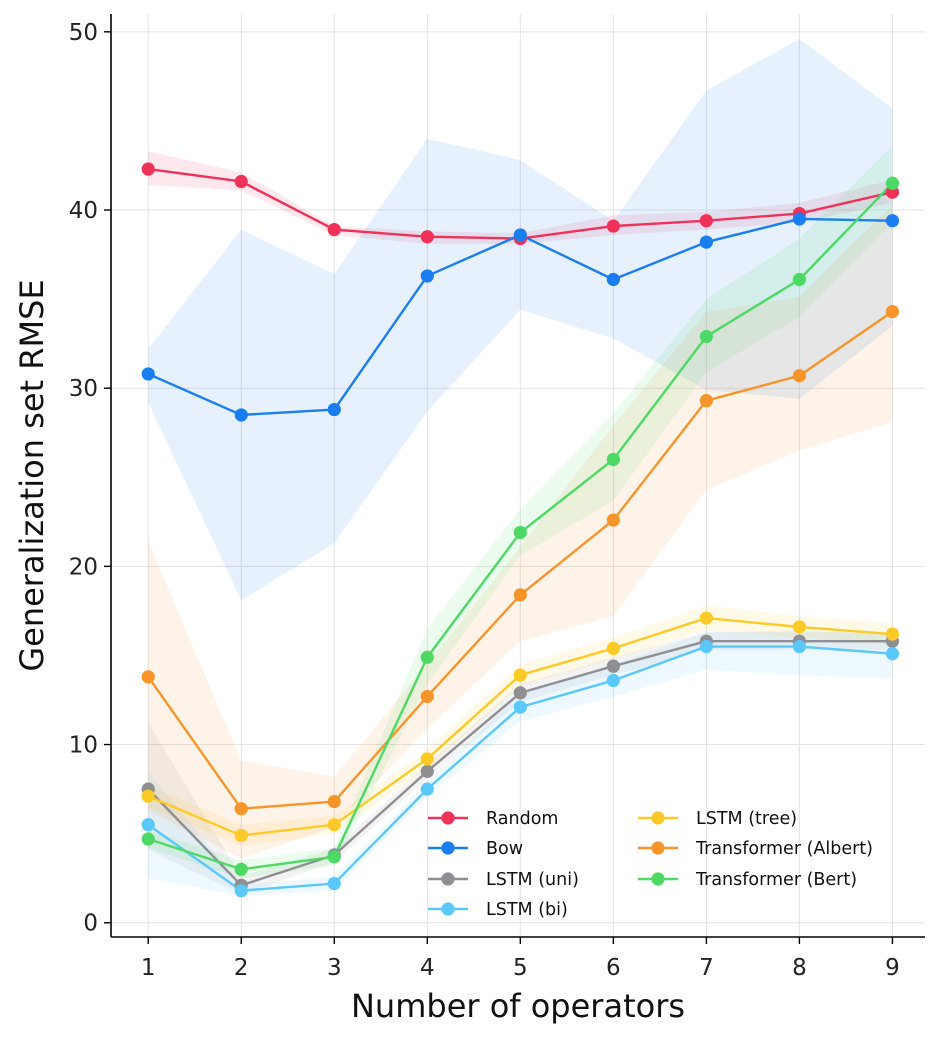 Image resolution: width=939 pixels, height=1040 pixels. I want to click on x-tick-label: 8, so click(799, 968).